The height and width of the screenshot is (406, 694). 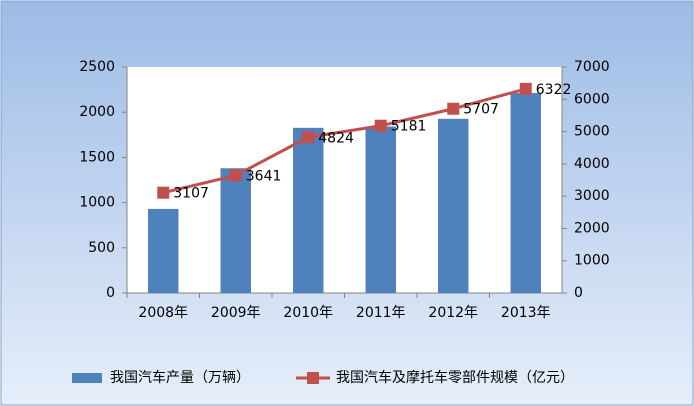 I want to click on data-label: 4824, so click(x=336, y=138).